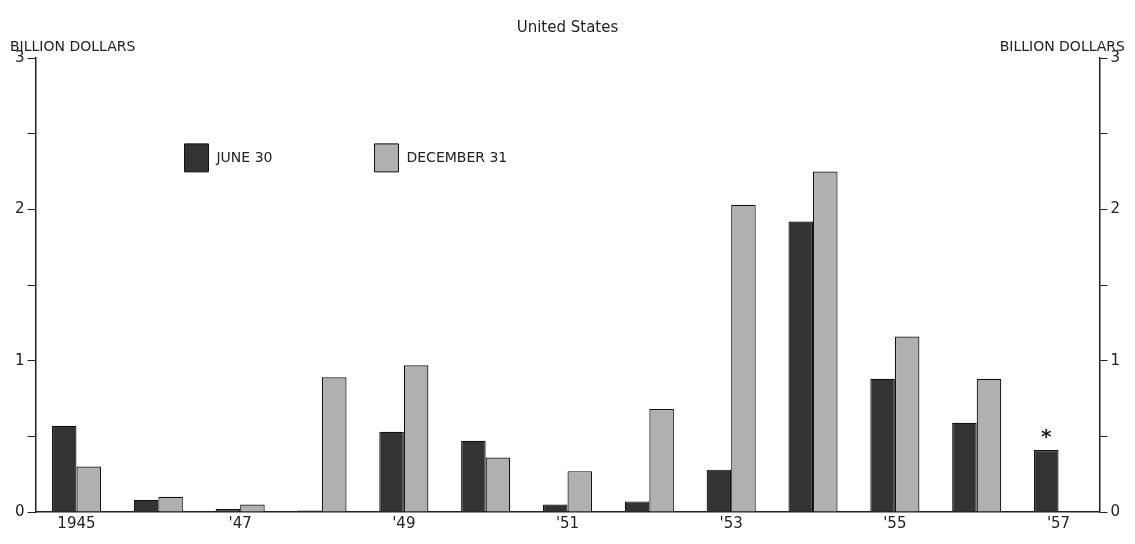 This screenshot has height=544, width=1135. What do you see at coordinates (244, 156) in the screenshot?
I see `legend-label: JUNE 30` at bounding box center [244, 156].